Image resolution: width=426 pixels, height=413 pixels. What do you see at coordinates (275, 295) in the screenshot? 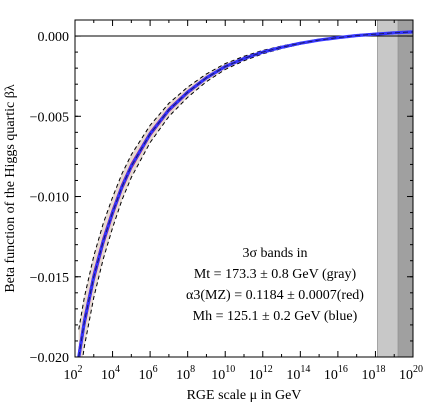
I see `annotation-line-3: α3(MZ) = 0.1184 ± 0.0007(red)` at bounding box center [275, 295].